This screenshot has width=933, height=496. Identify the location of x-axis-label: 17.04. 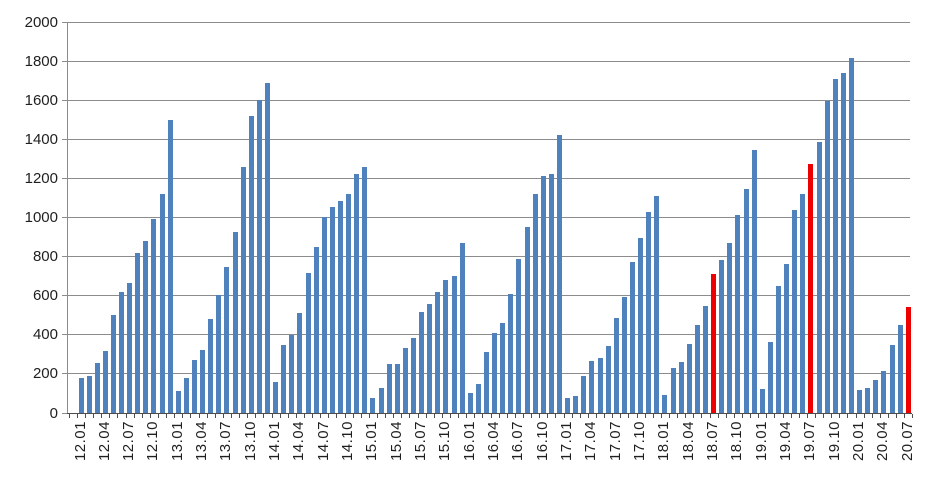
(591, 441).